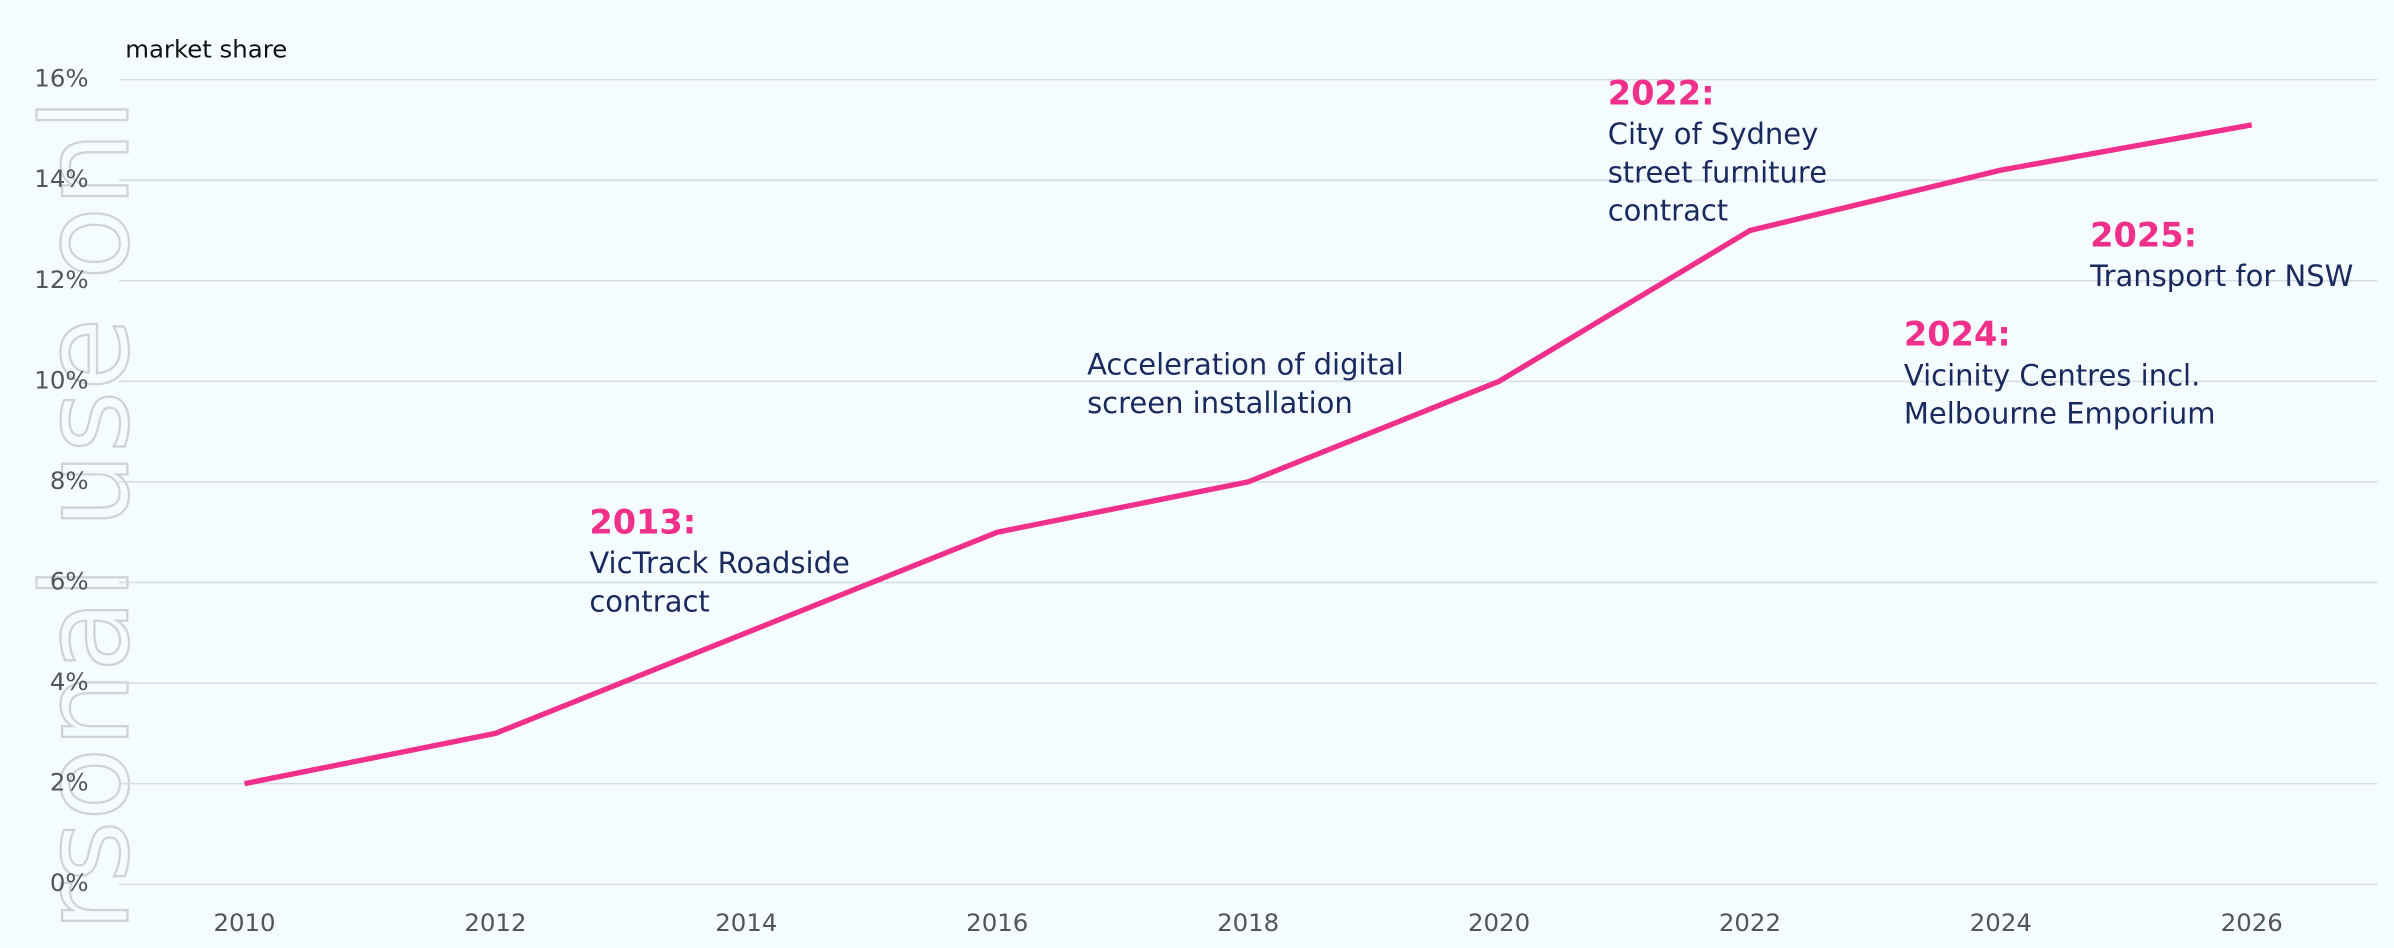 This screenshot has width=2394, height=948. I want to click on annotation-text: VicTrack Roadside, so click(719, 563).